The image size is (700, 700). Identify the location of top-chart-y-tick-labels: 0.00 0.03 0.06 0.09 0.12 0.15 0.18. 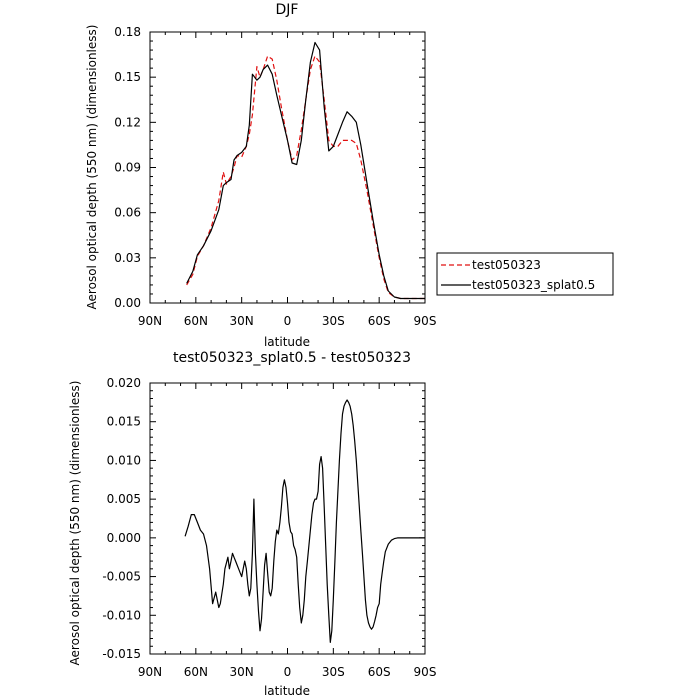
(127, 167).